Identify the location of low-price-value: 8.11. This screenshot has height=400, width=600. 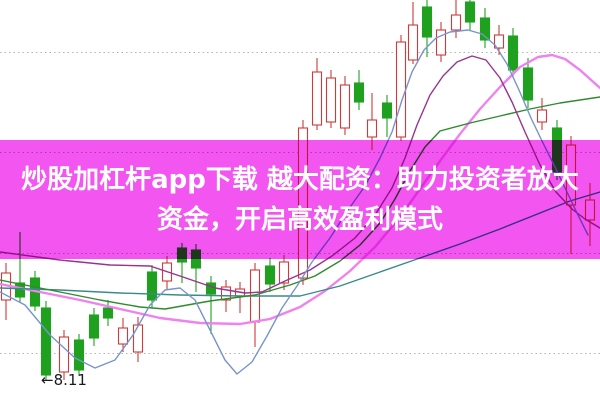
(70, 380).